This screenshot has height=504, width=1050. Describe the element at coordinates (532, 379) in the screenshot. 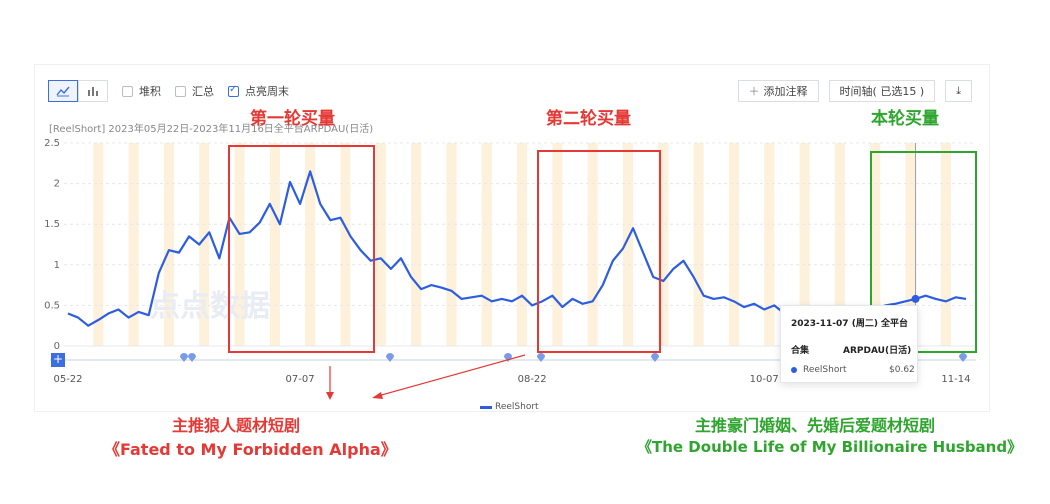

I see `x-tick-label: 08-22` at that location.